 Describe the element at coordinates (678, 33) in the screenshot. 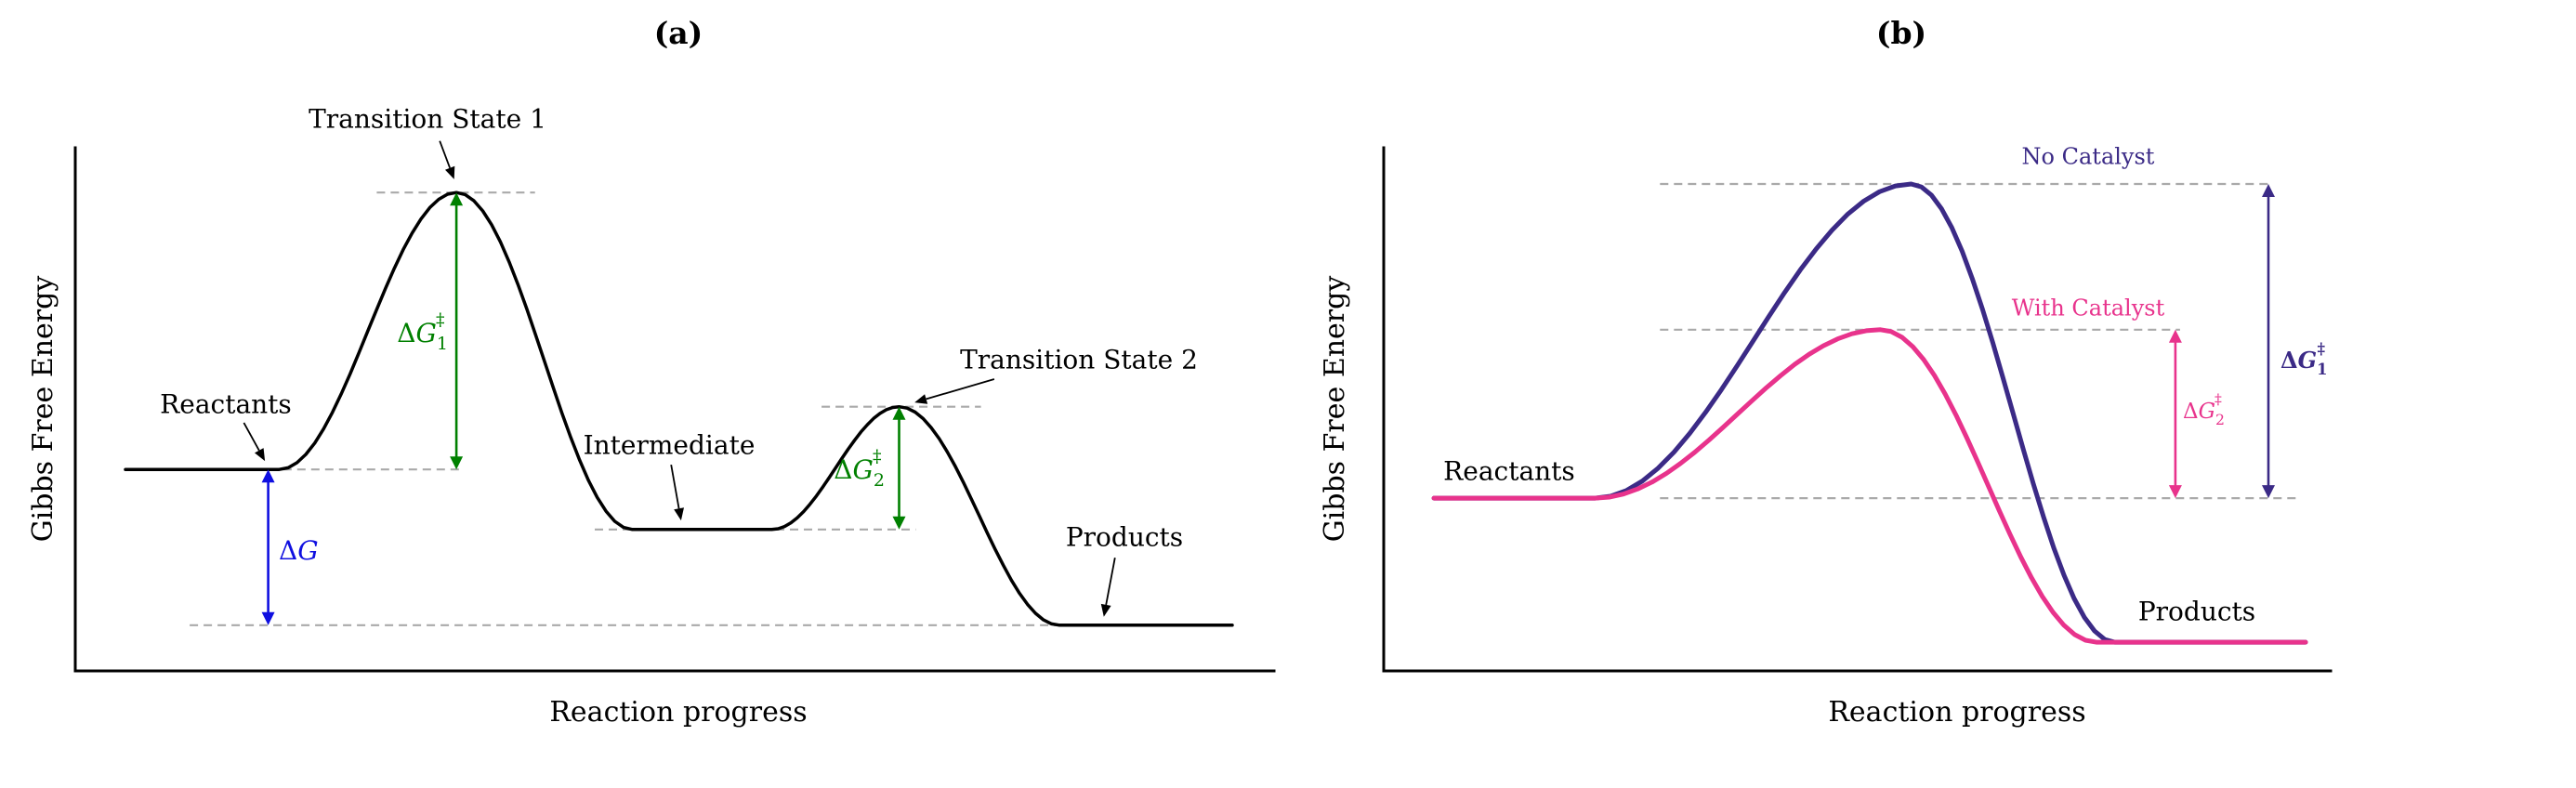

I see `panel-a-title: (a)` at that location.